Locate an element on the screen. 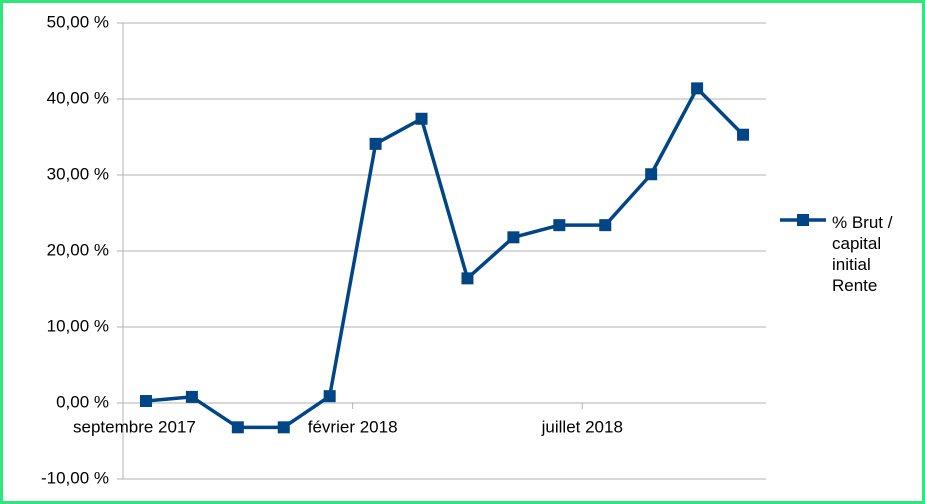 The width and height of the screenshot is (925, 504). y-tick-label: 30,00 % is located at coordinates (78, 173).